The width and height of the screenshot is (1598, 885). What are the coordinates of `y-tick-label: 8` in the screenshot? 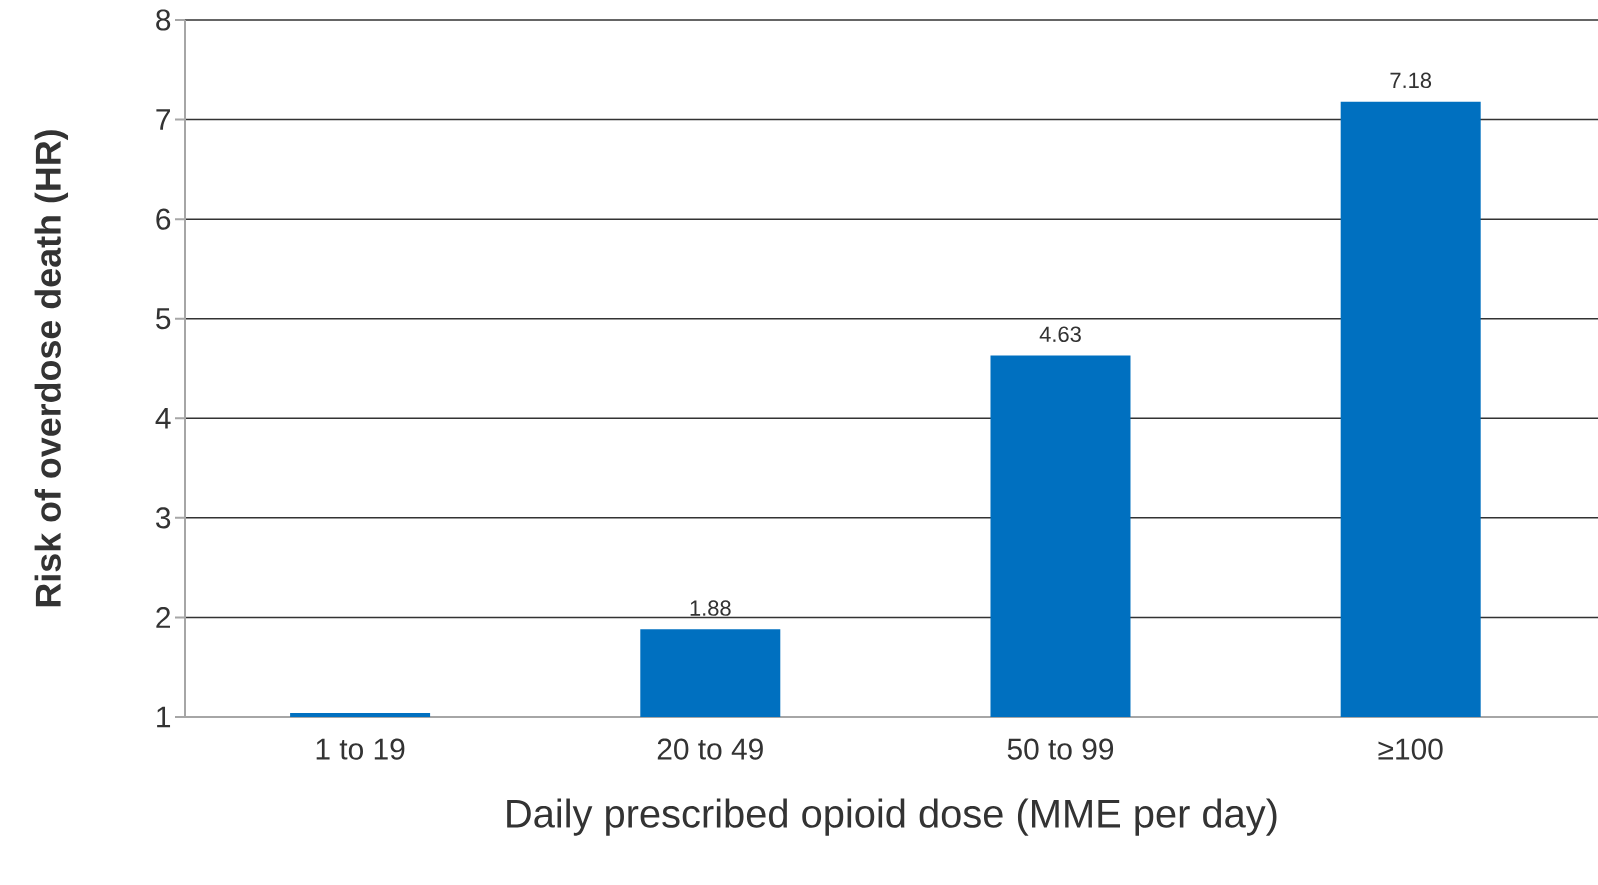 It's located at (163, 20).